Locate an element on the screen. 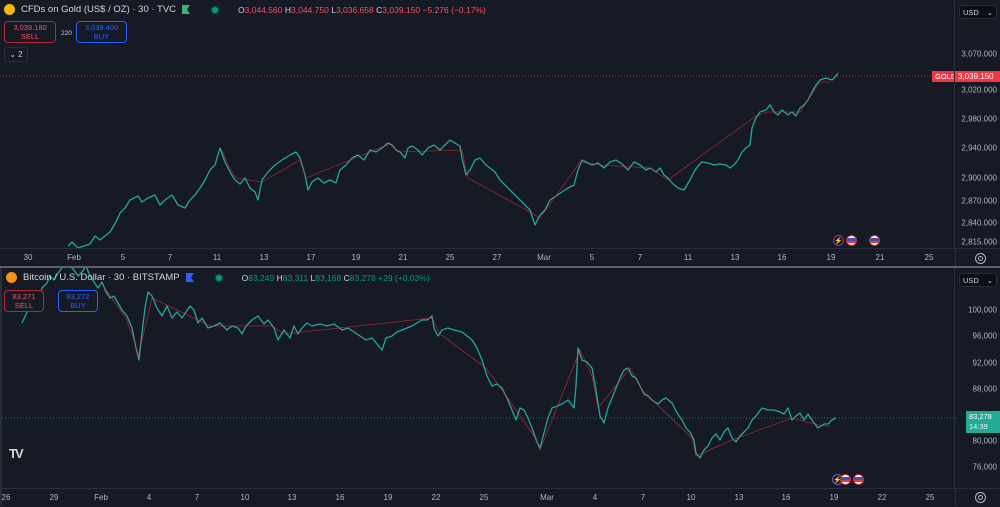 This screenshot has width=1000, height=507. time-tick: 26 is located at coordinates (6, 497).